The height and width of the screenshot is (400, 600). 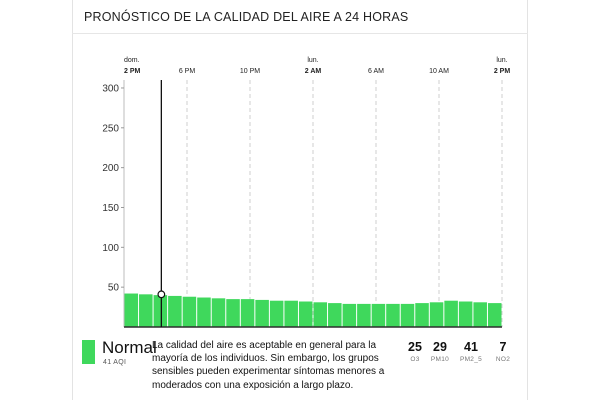 I want to click on y-tick-label: 300, so click(x=110, y=88).